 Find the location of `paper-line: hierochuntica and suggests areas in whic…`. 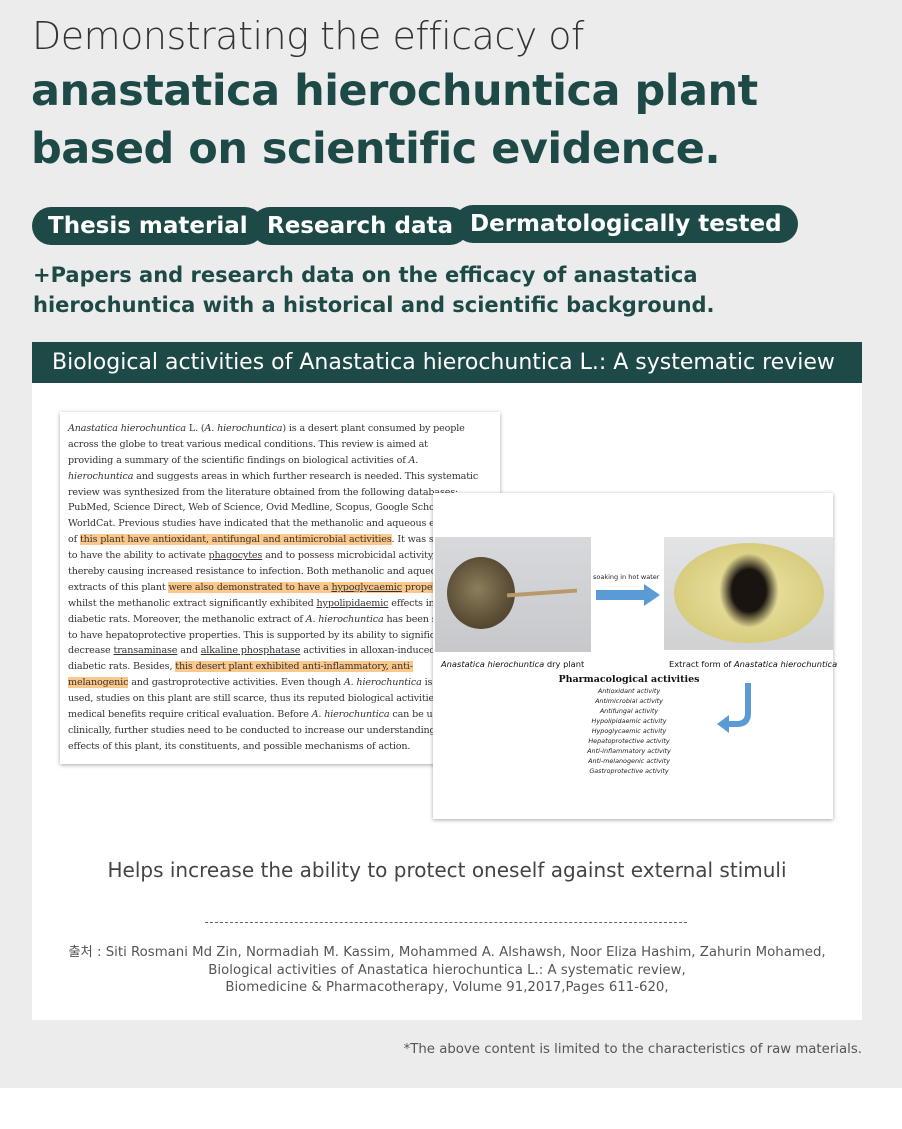

paper-line: hierochuntica and suggests areas in whic… is located at coordinates (284, 477).